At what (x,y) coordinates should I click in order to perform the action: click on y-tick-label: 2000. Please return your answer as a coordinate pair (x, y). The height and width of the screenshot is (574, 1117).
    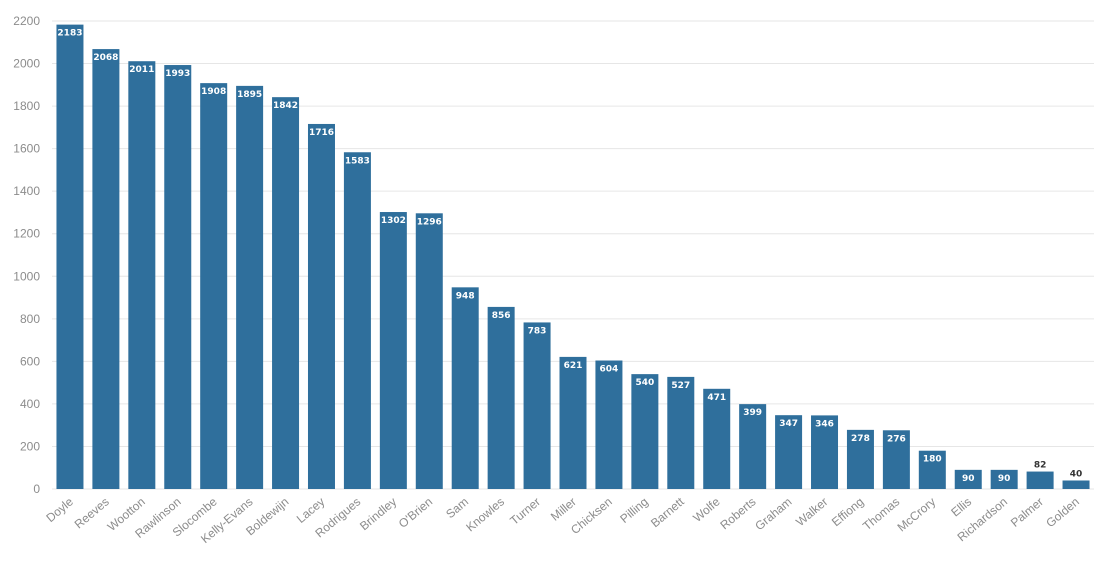
    Looking at the image, I should click on (26, 64).